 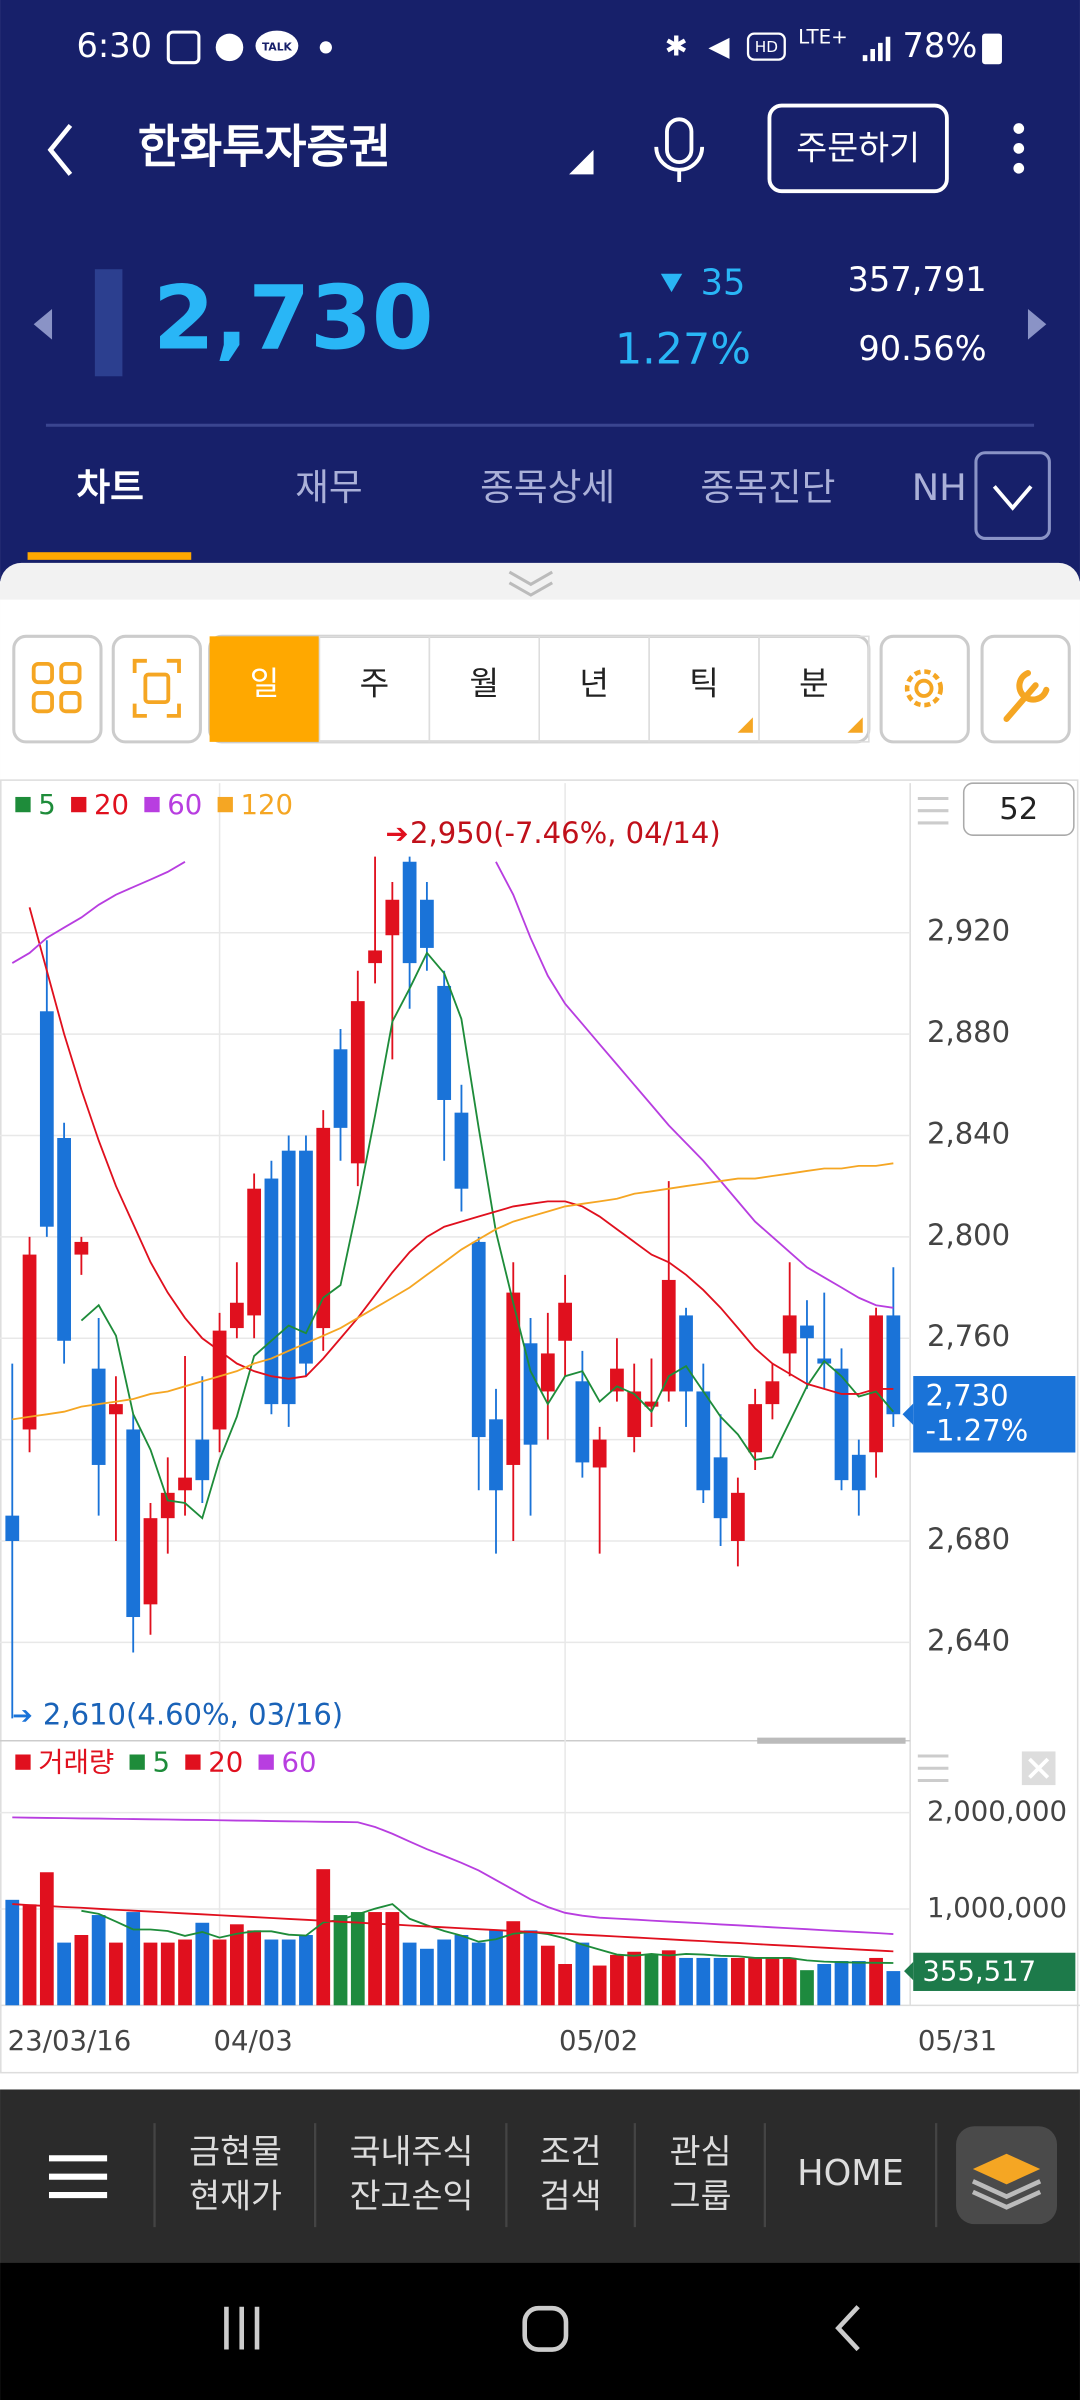 I want to click on nav-item: 조건, so click(x=571, y=2151).